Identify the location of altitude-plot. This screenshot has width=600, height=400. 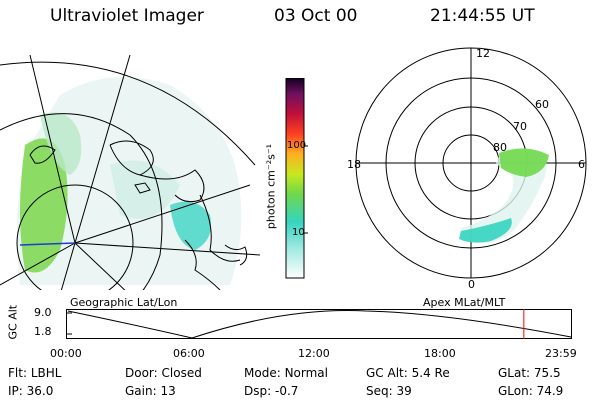
(319, 324).